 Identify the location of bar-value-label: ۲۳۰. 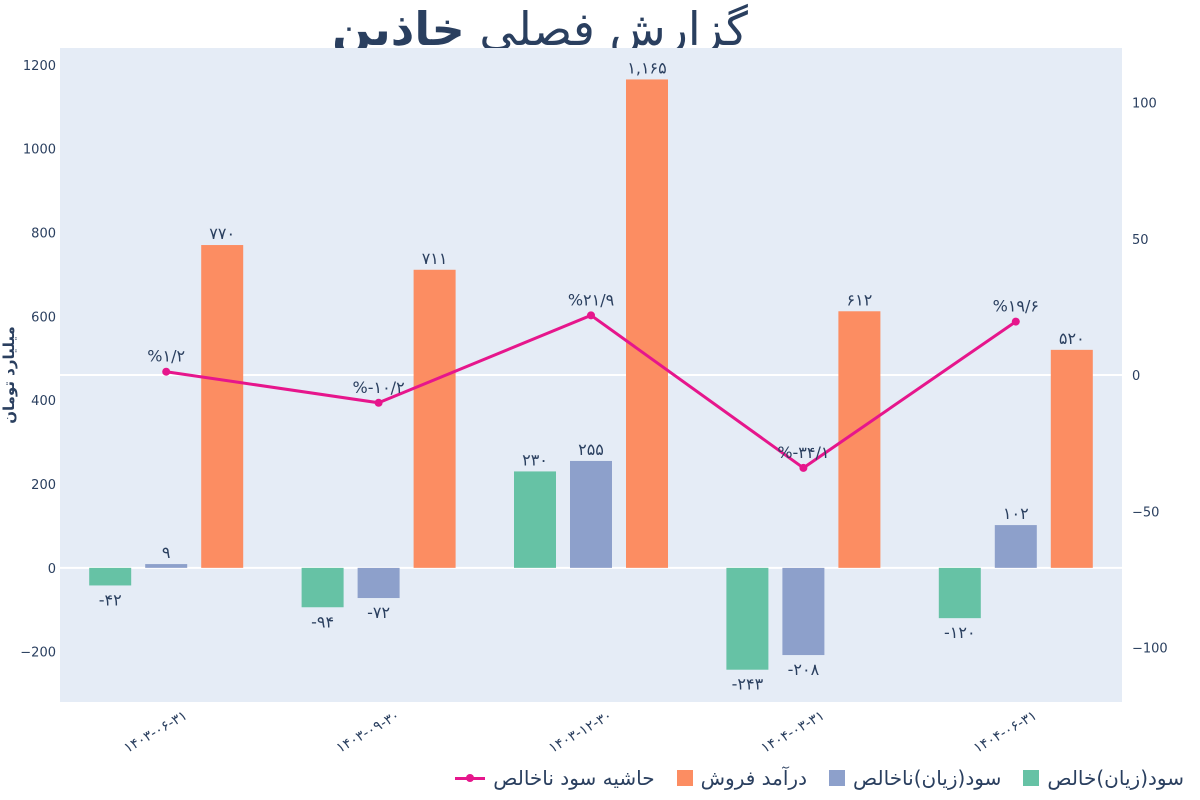
(535, 459).